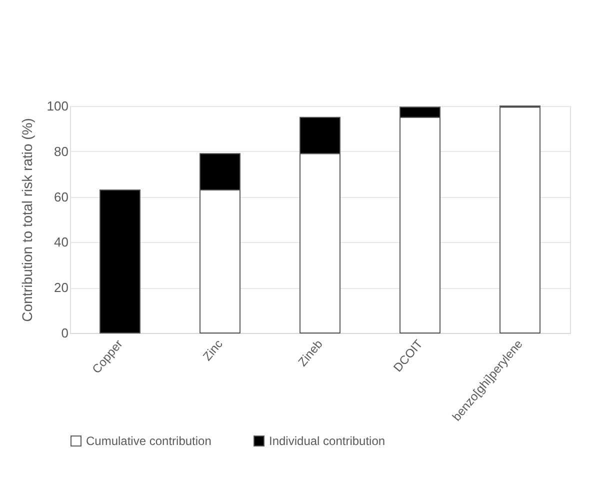 The image size is (608, 490). What do you see at coordinates (64, 333) in the screenshot?
I see `y-tick-label: 0` at bounding box center [64, 333].